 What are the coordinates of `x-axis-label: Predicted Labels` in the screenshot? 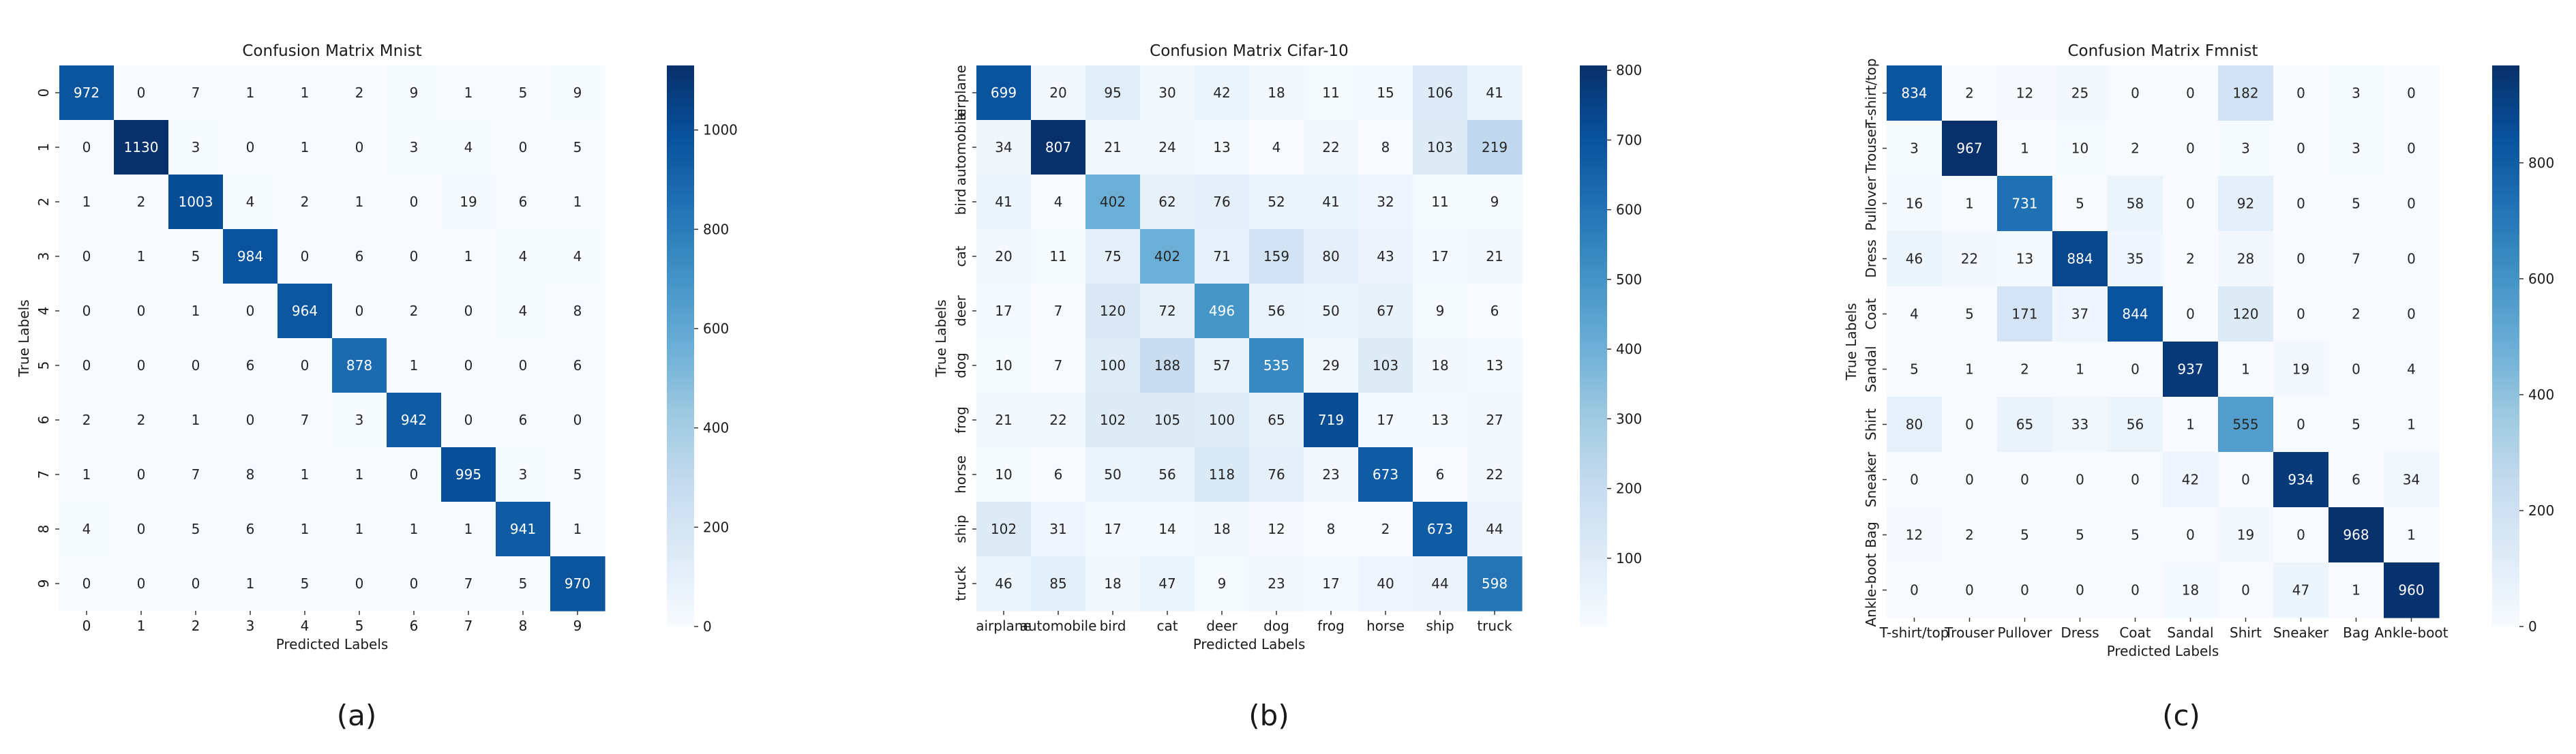 It's located at (1249, 644).